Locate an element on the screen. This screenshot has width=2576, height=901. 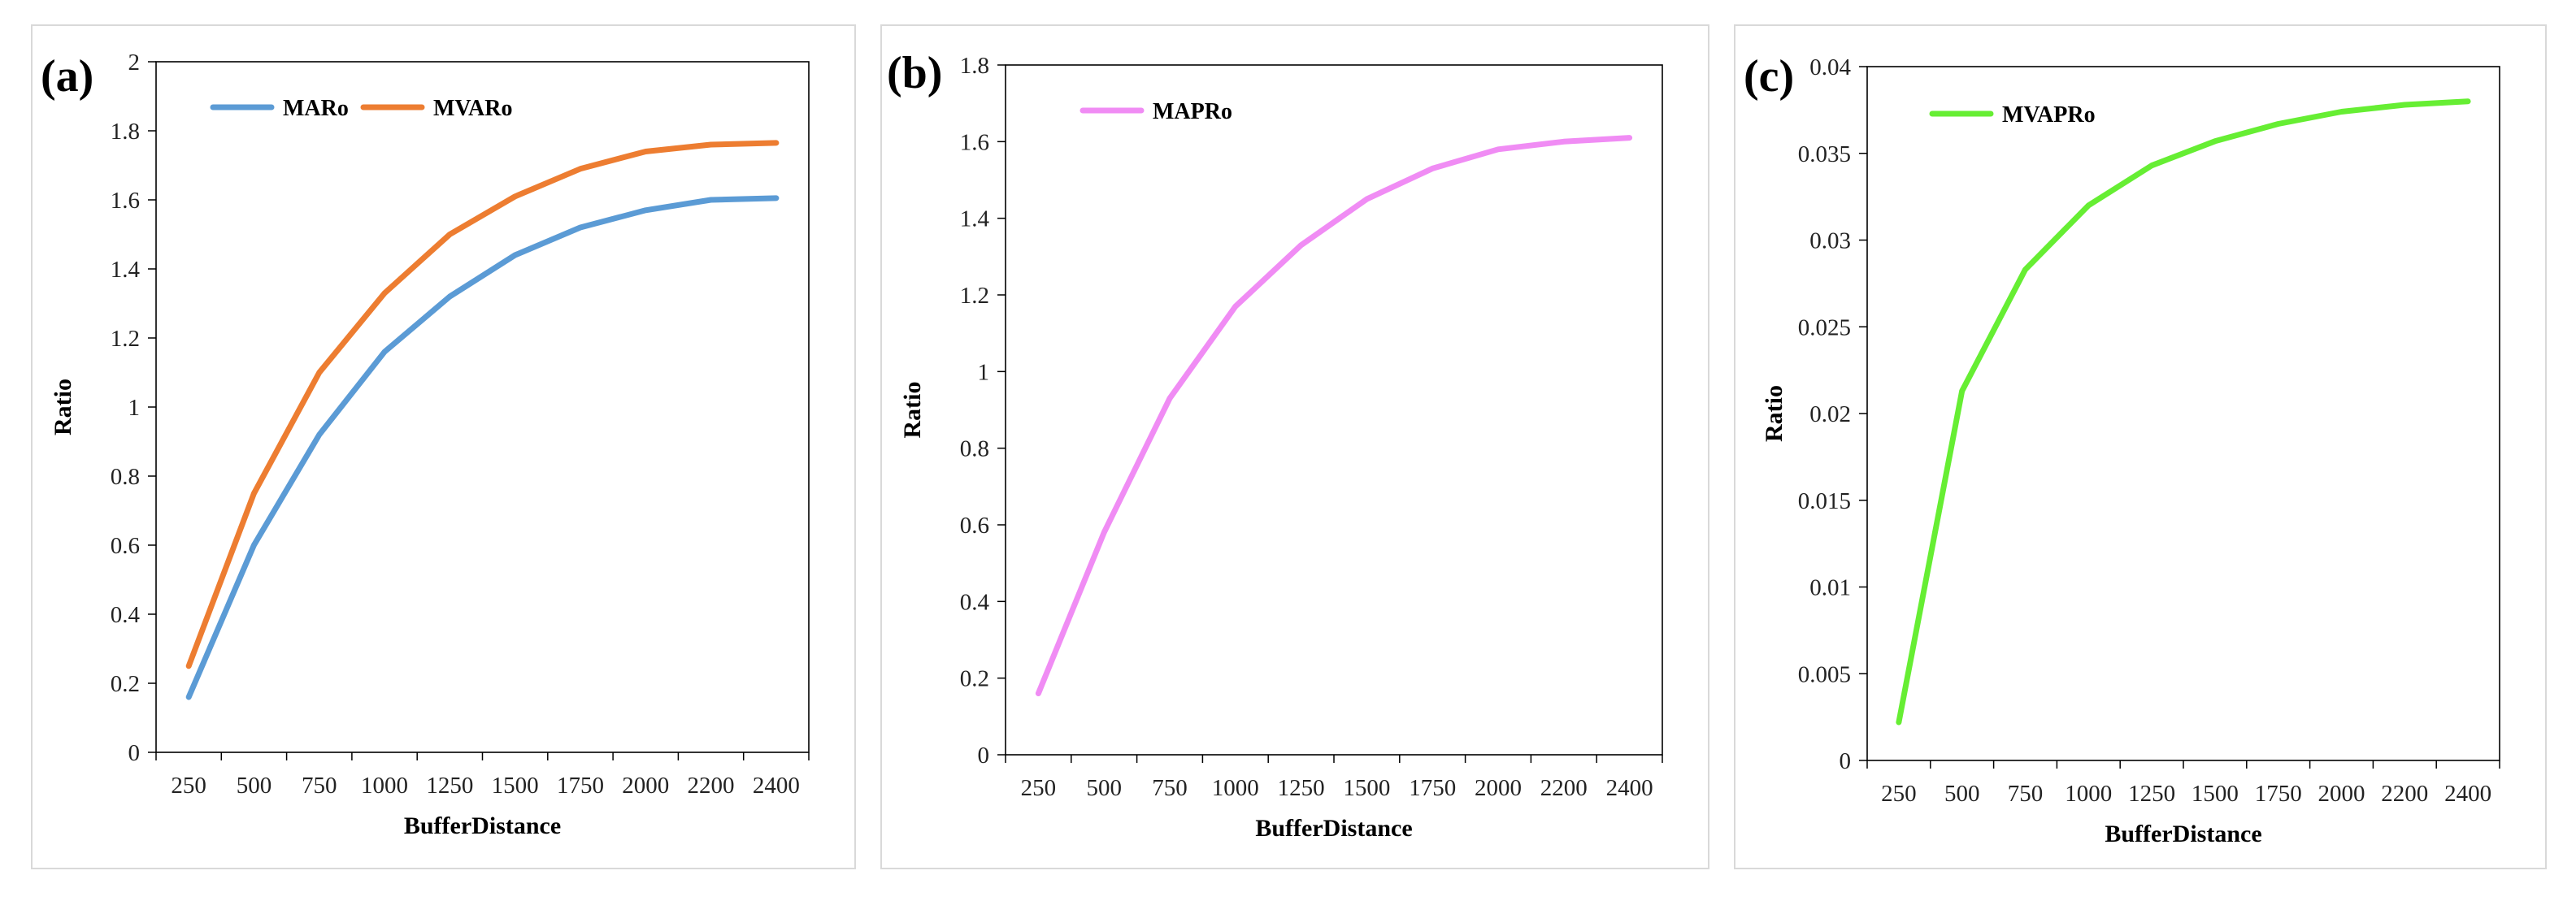
panel-label: (b) is located at coordinates (914, 73).